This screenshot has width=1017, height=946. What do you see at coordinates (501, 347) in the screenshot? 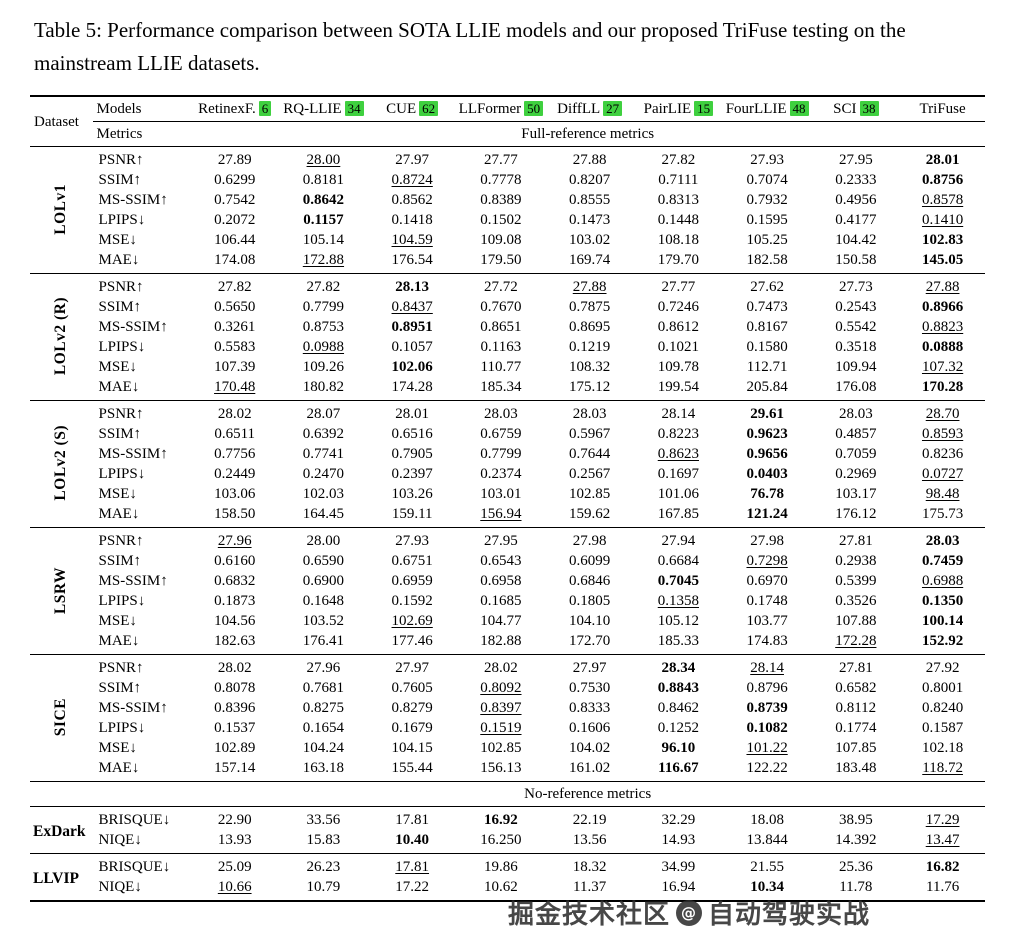
I see `metric-value-cell: 0.1163` at bounding box center [501, 347].